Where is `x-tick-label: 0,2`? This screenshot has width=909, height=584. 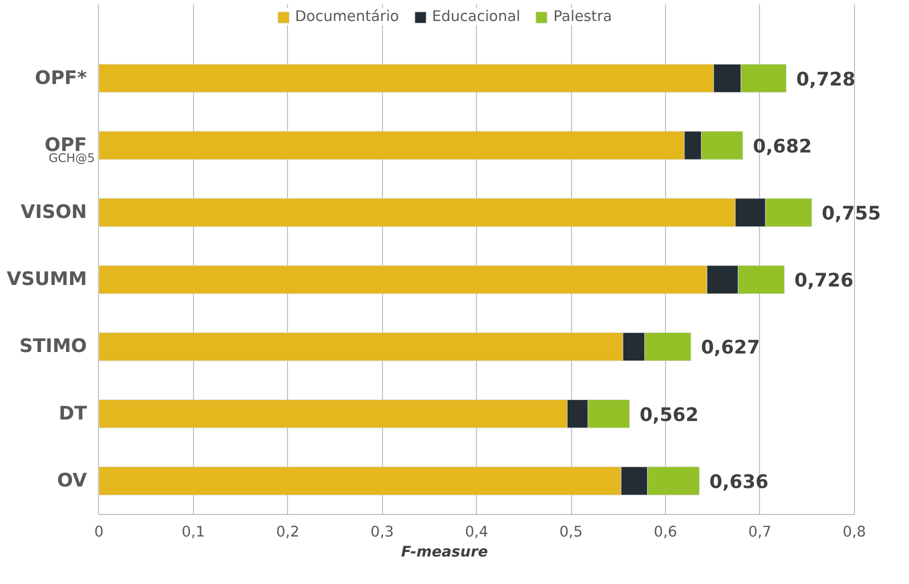
x-tick-label: 0,2 is located at coordinates (288, 532).